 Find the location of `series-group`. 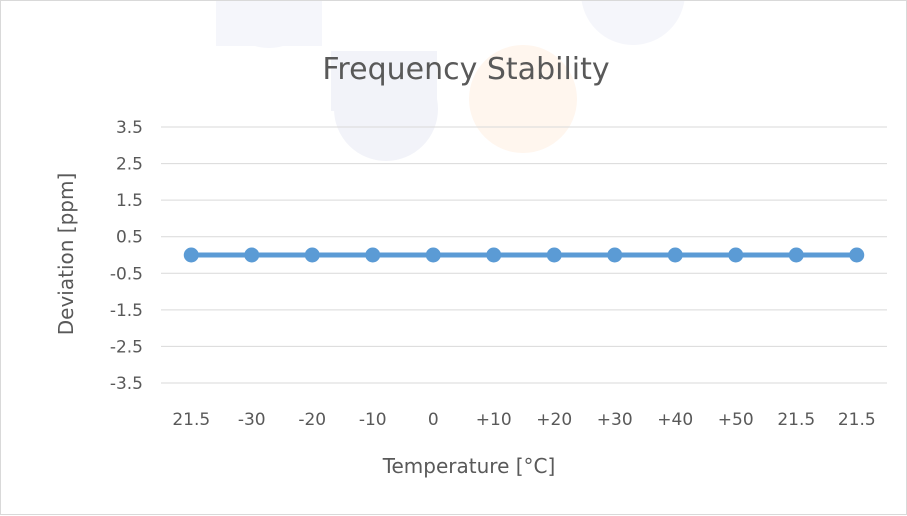

series-group is located at coordinates (524, 255).